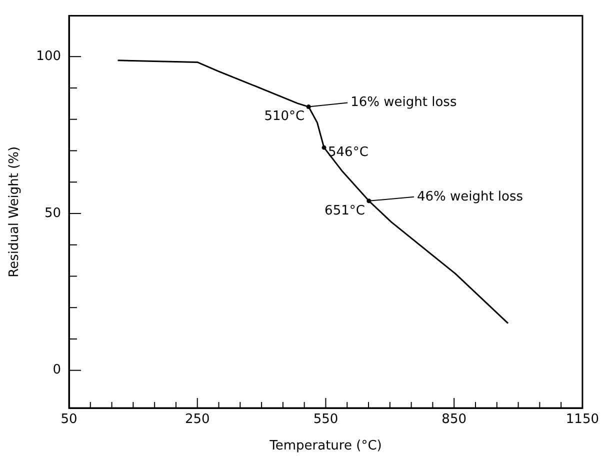  What do you see at coordinates (344, 210) in the screenshot?
I see `annotation: 651°C` at bounding box center [344, 210].